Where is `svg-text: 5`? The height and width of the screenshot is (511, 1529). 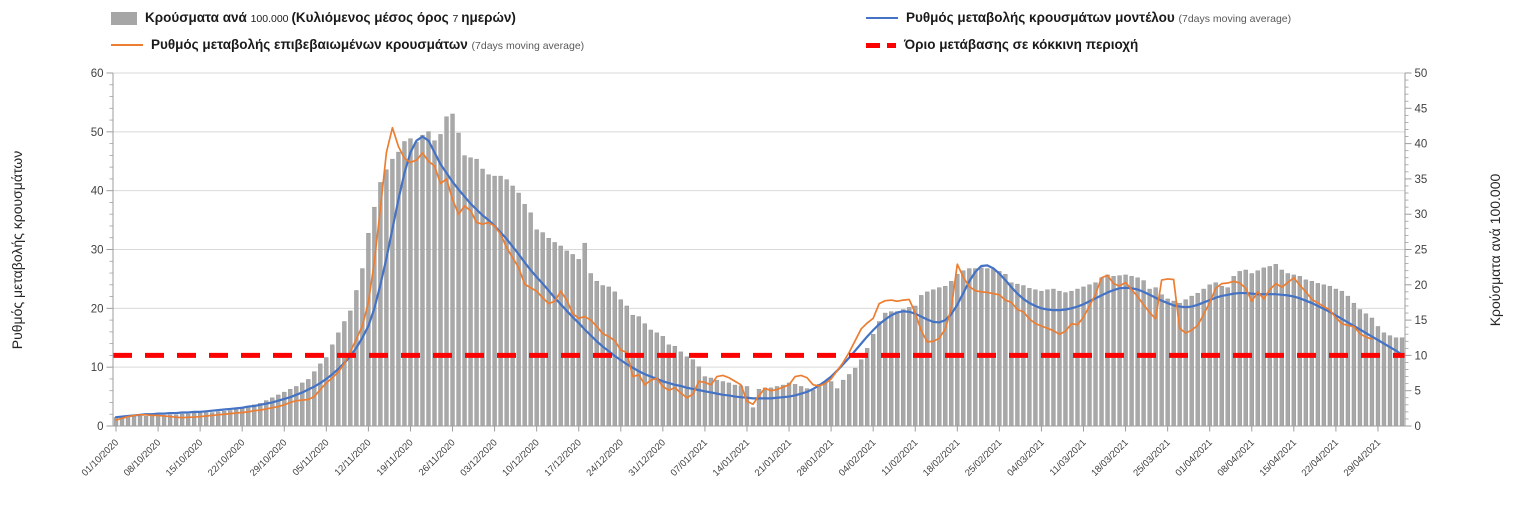
svg-text: 5 is located at coordinates (1418, 392).